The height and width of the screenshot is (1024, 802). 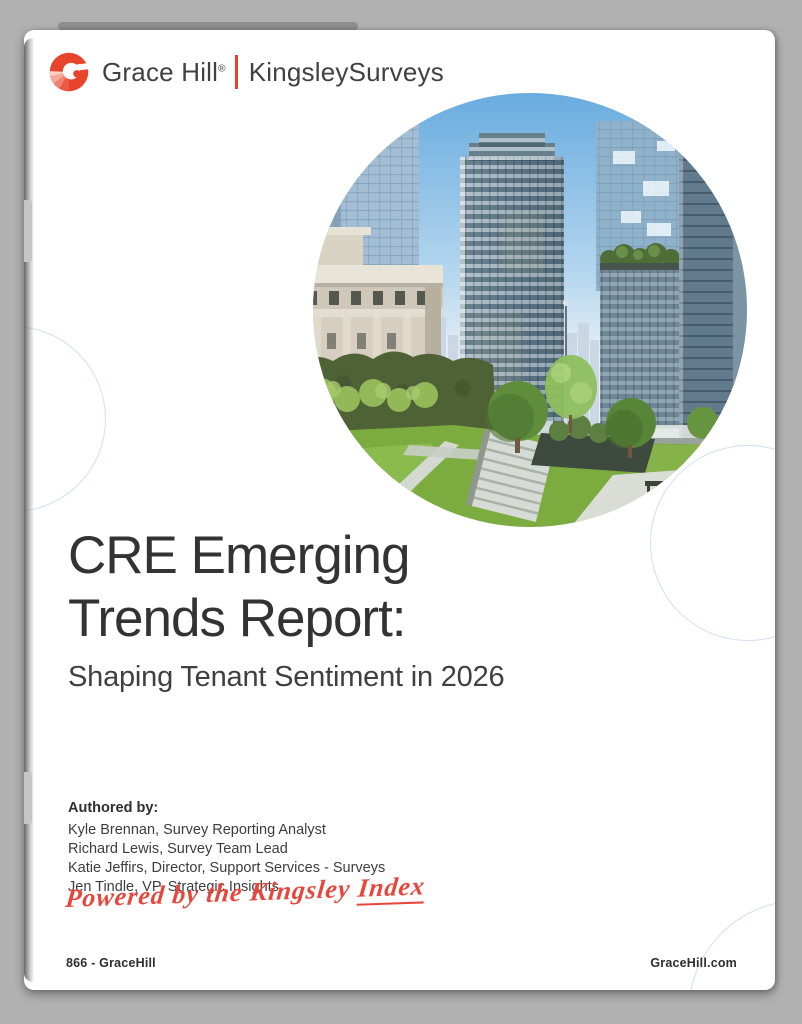 What do you see at coordinates (731, 945) in the screenshot?
I see `decorative-circle-bottom-right` at bounding box center [731, 945].